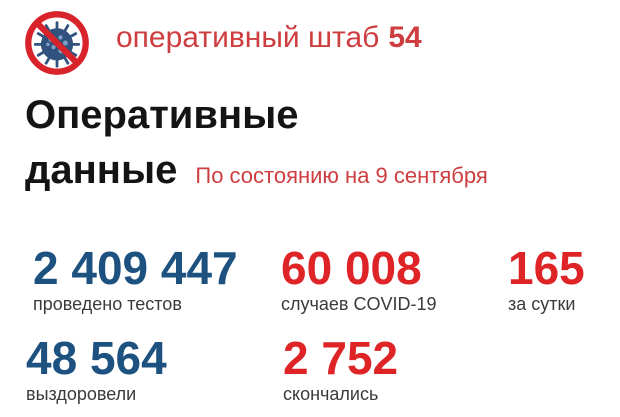 The width and height of the screenshot is (620, 417). Describe the element at coordinates (341, 358) in the screenshot. I see `stat-deaths-value: 2 752` at that location.